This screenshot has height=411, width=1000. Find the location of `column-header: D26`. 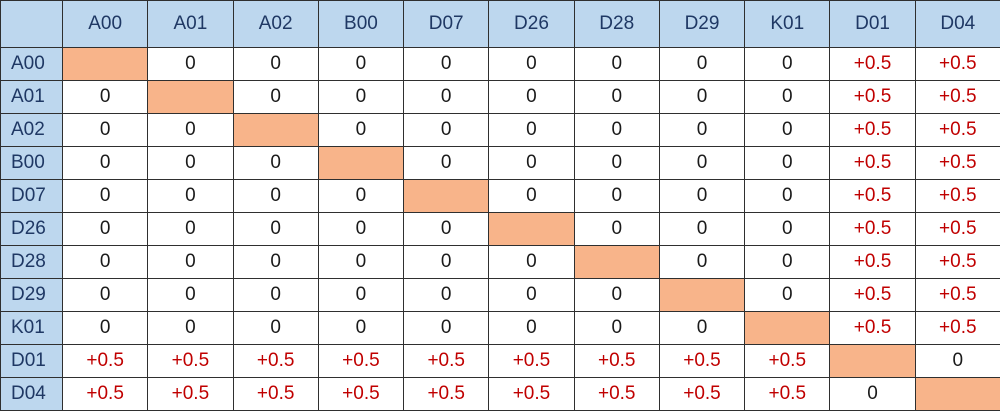

column-header: D26 is located at coordinates (531, 24).